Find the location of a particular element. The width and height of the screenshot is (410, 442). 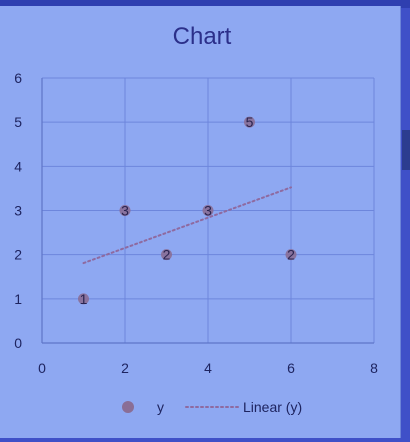

legend: y Linear (y) is located at coordinates (212, 407).